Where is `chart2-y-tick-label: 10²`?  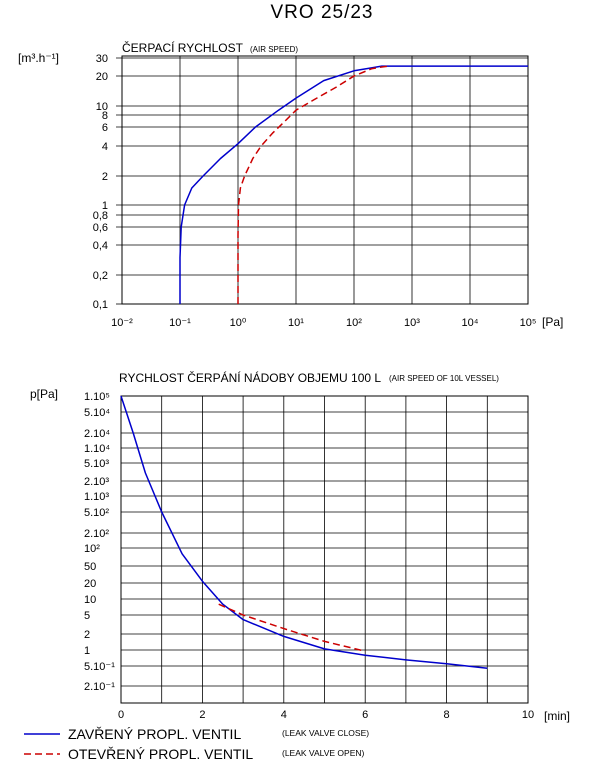
chart2-y-tick-label: 10² is located at coordinates (92, 549).